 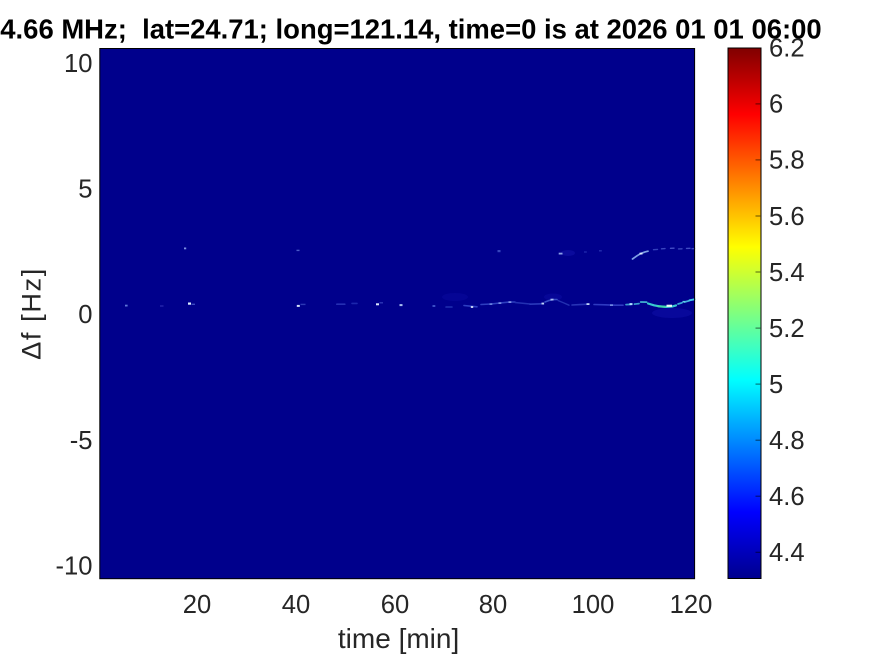 I want to click on svg-text: 4.4, so click(x=787, y=553).